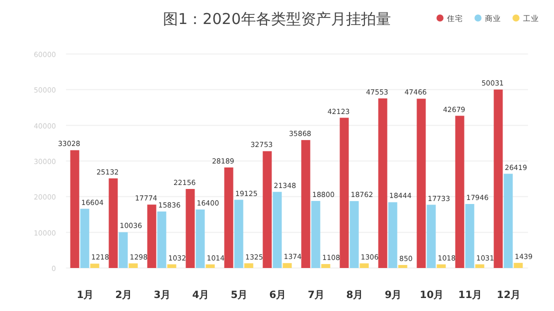 The image size is (554, 311). I want to click on x-tick-label: 8月, so click(355, 295).